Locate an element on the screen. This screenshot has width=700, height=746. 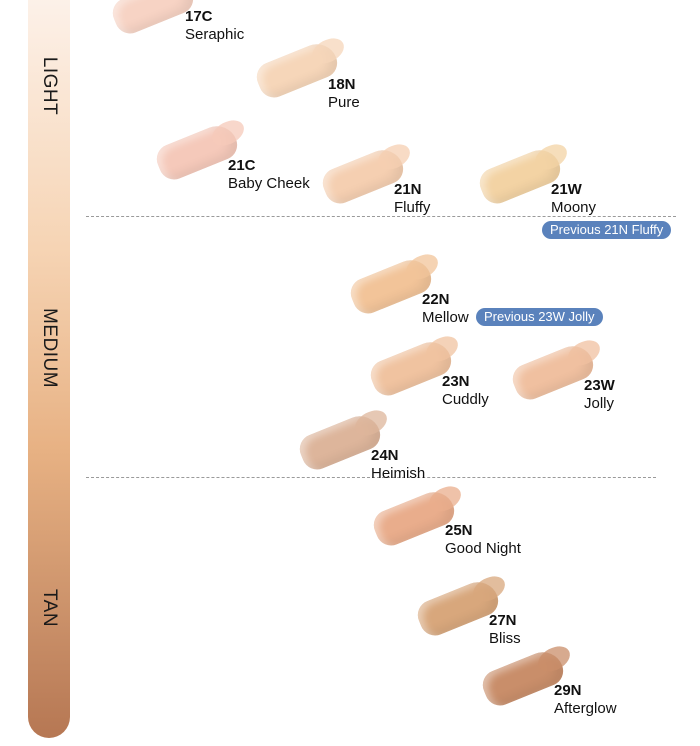
shade-code: 21N is located at coordinates (408, 189).